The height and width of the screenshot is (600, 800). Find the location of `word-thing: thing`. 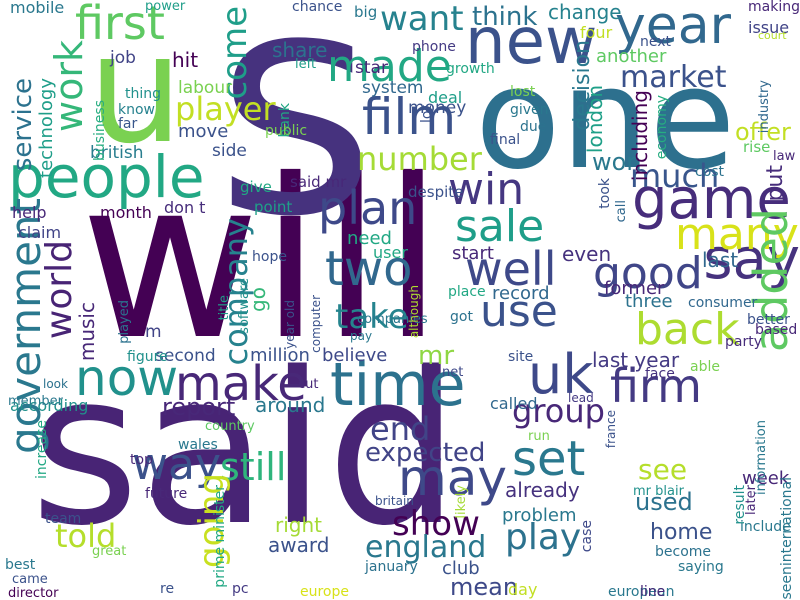

word-thing: thing is located at coordinates (143, 94).